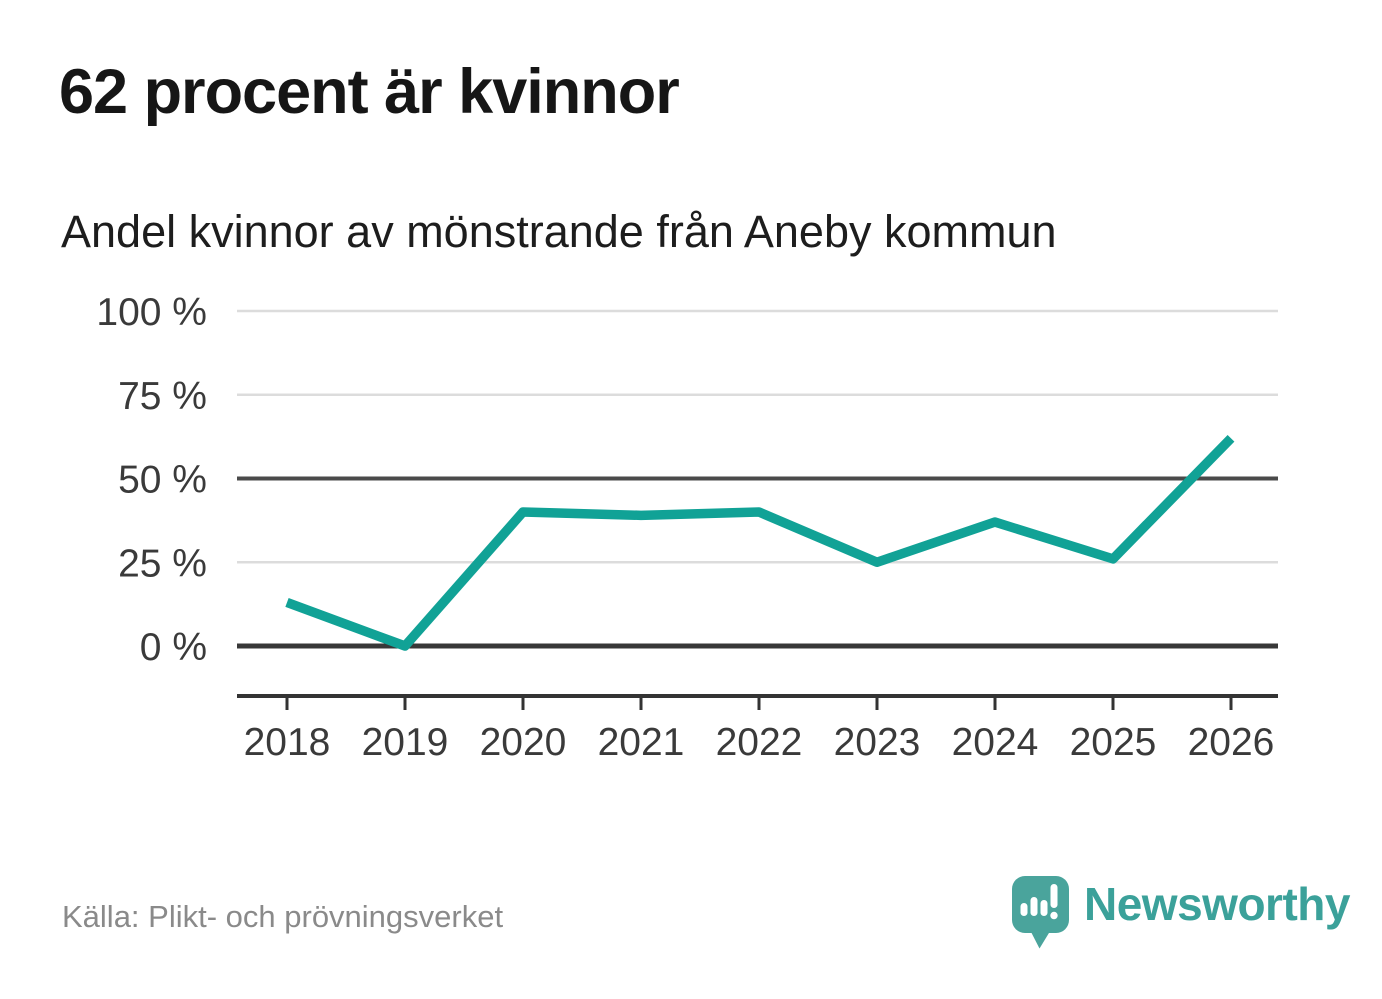  I want to click on brand-wordmark: Newsworthy, so click(1217, 904).